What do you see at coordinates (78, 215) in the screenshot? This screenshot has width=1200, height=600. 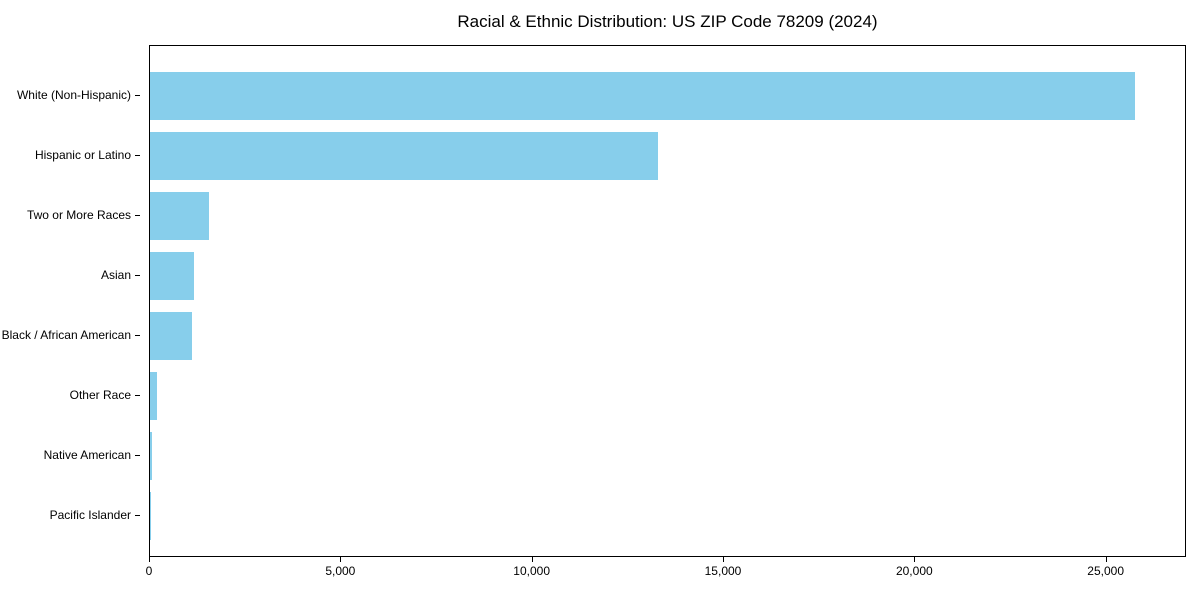 I see `y-axis-label: Two or More Races` at bounding box center [78, 215].